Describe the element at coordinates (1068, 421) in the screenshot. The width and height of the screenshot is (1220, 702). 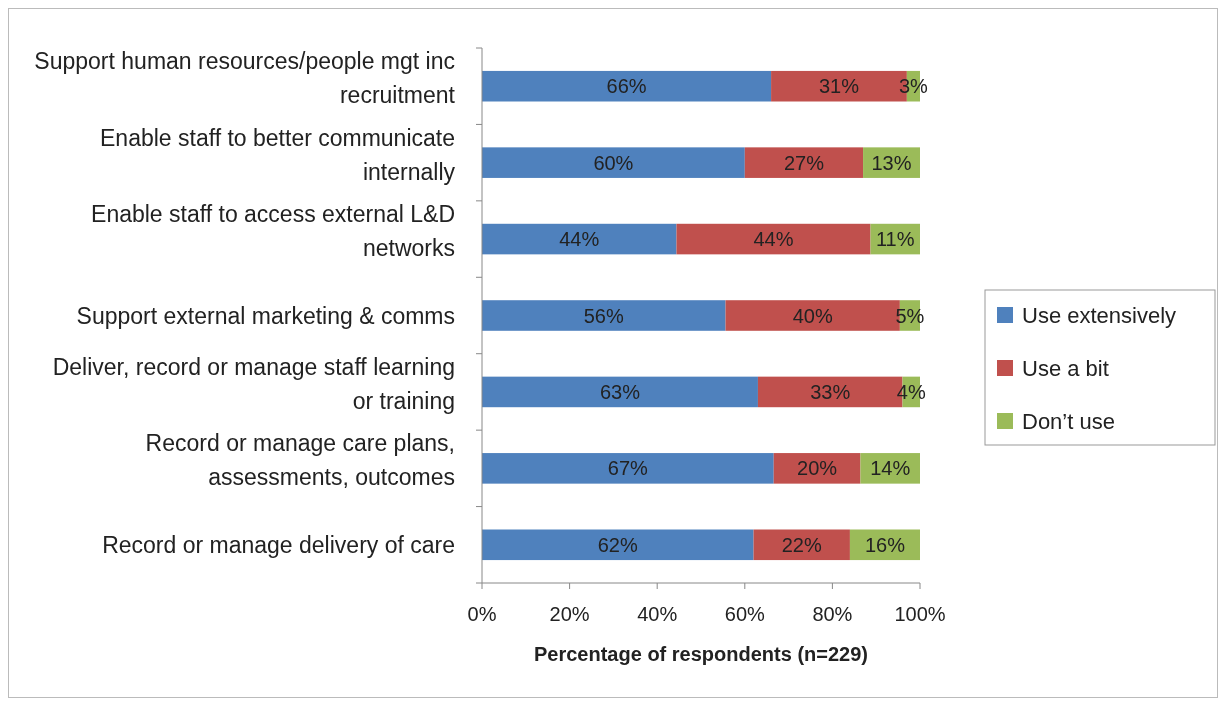
I see `legend-label: Don’t use` at that location.